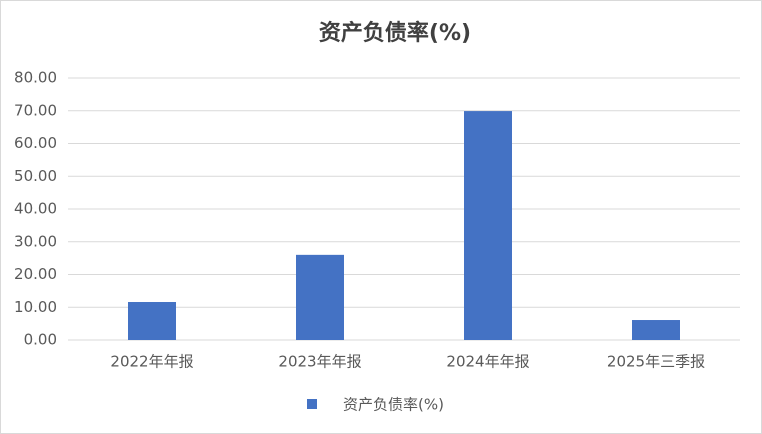  What do you see at coordinates (40, 340) in the screenshot?
I see `y-tick-label: 0.00` at bounding box center [40, 340].